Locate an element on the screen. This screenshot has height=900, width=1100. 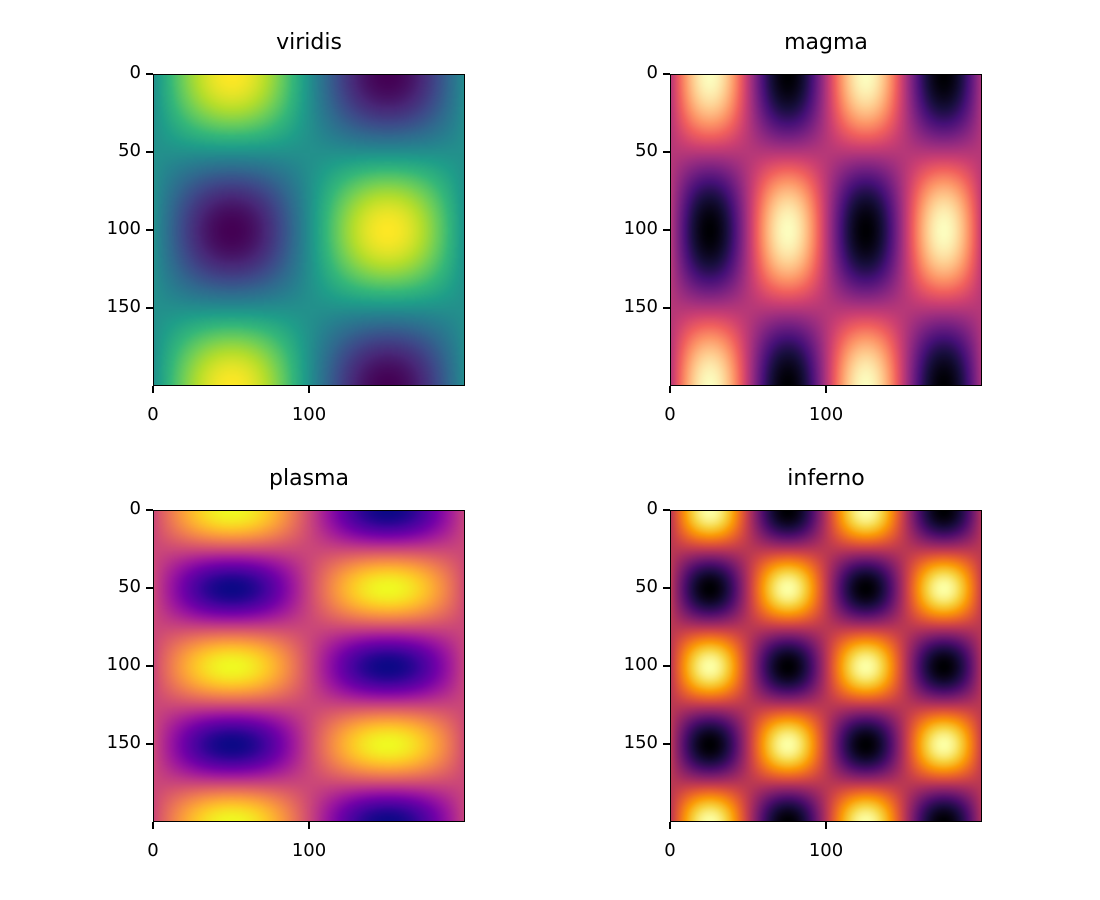
heatmap-plasma is located at coordinates (313, 670).